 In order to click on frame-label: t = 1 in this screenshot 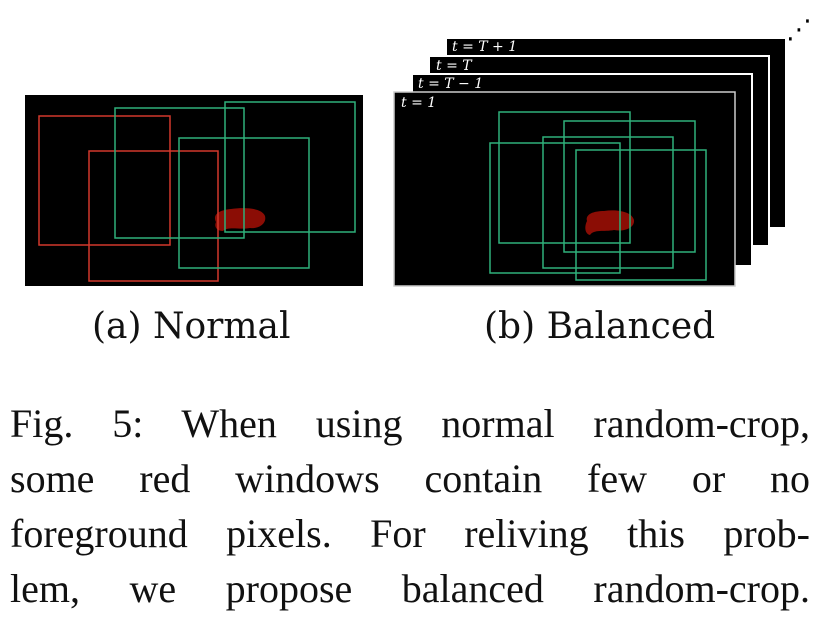, I will do `click(418, 103)`.